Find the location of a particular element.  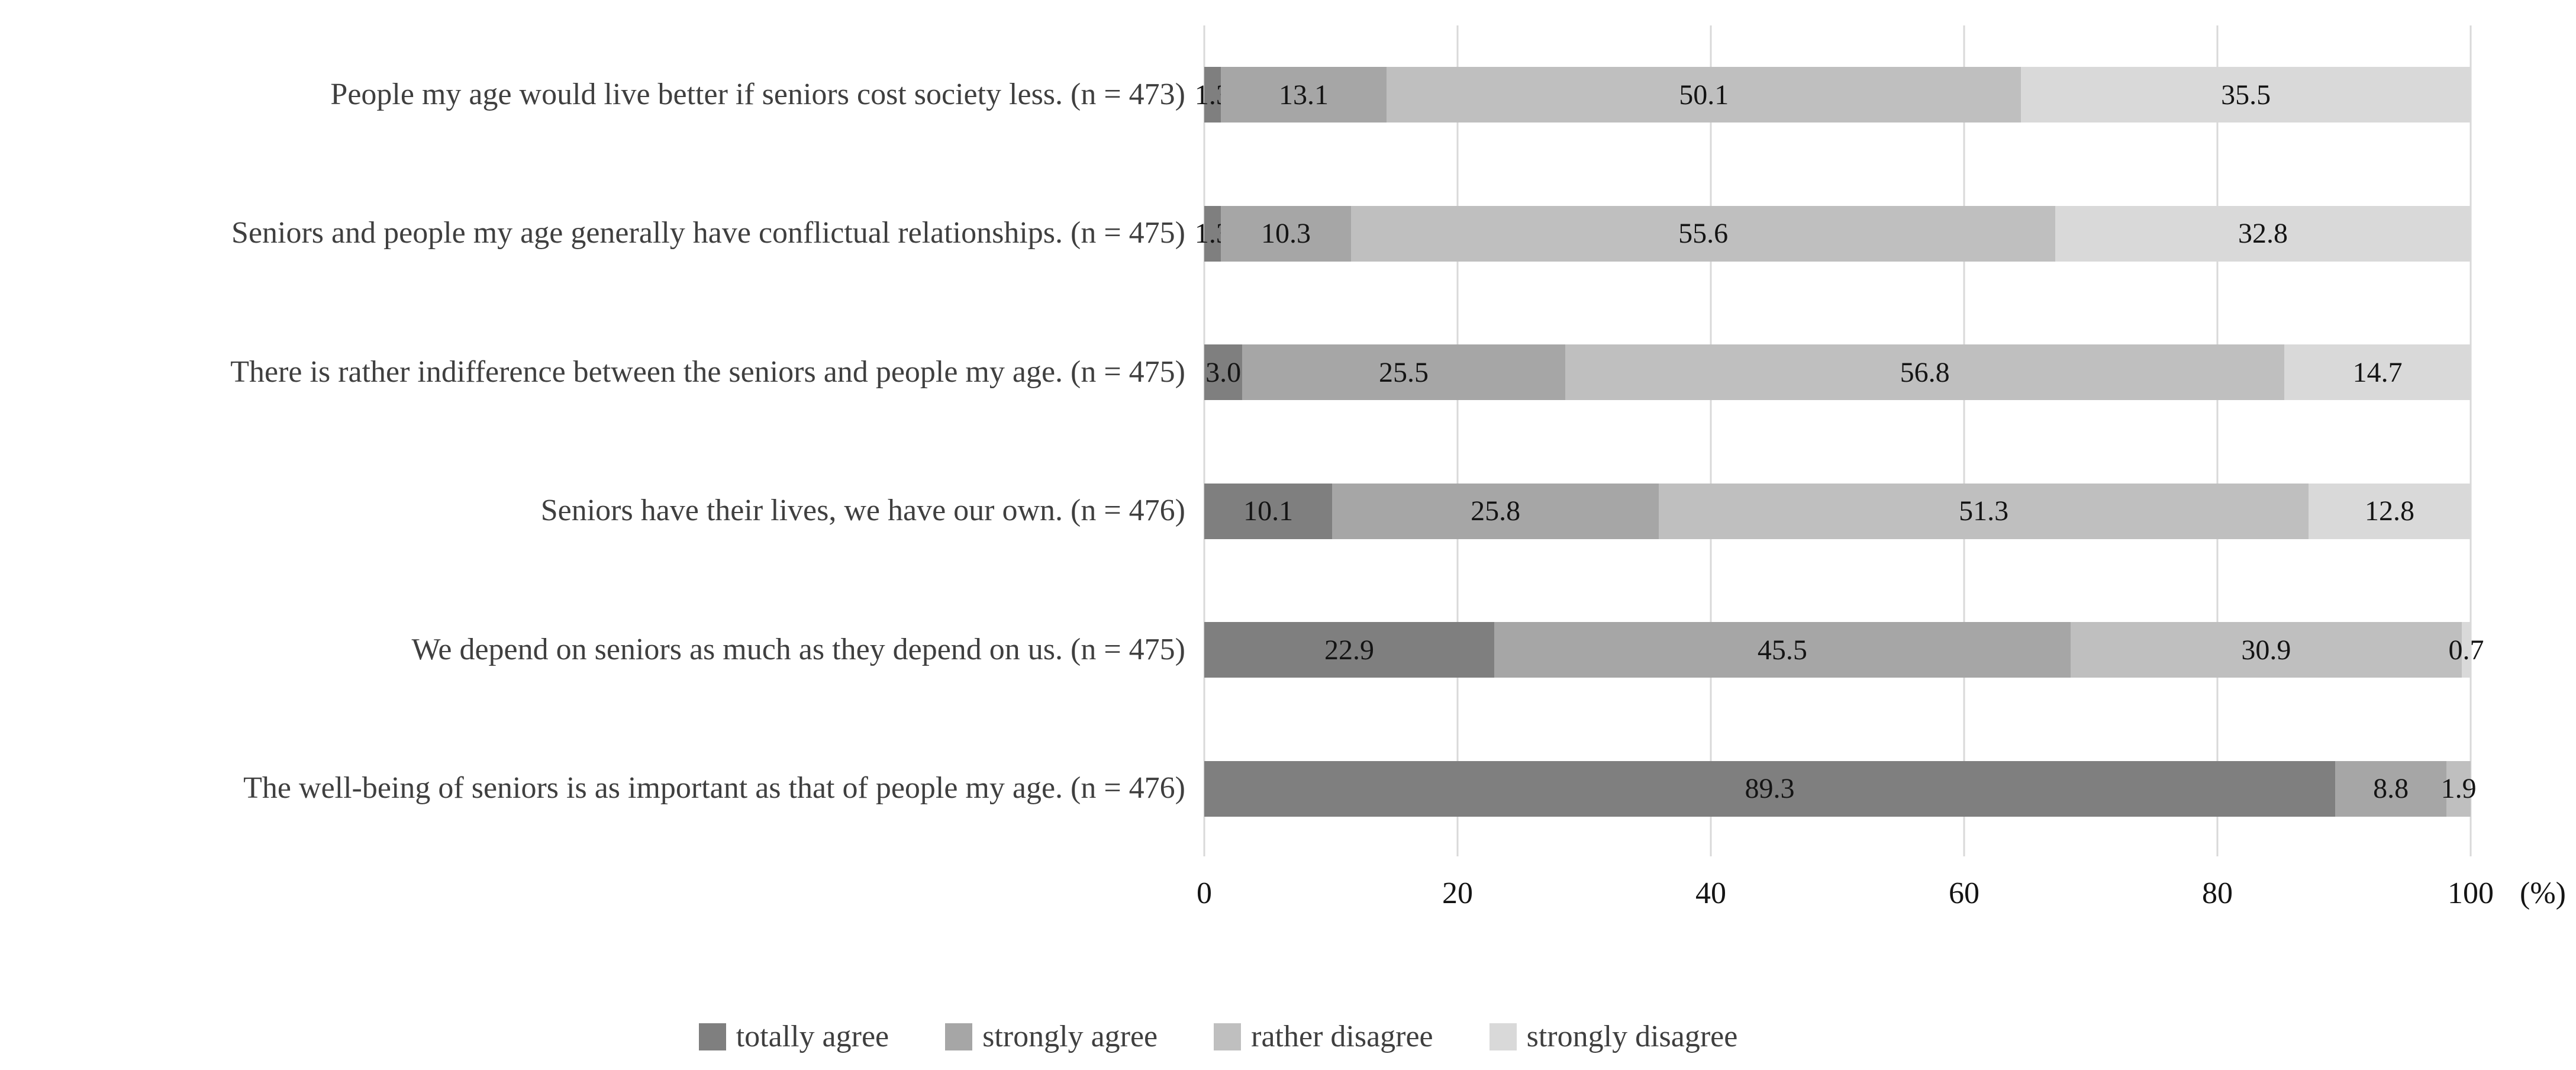

bar-segment-rather-disagree: 51.3 is located at coordinates (1984, 511).